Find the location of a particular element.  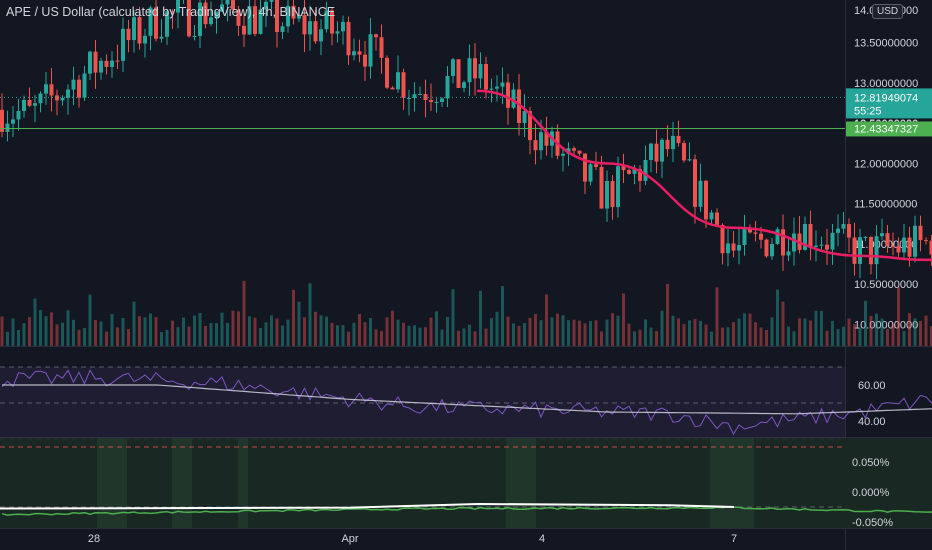

support-price-tag-bg is located at coordinates (889, 129).